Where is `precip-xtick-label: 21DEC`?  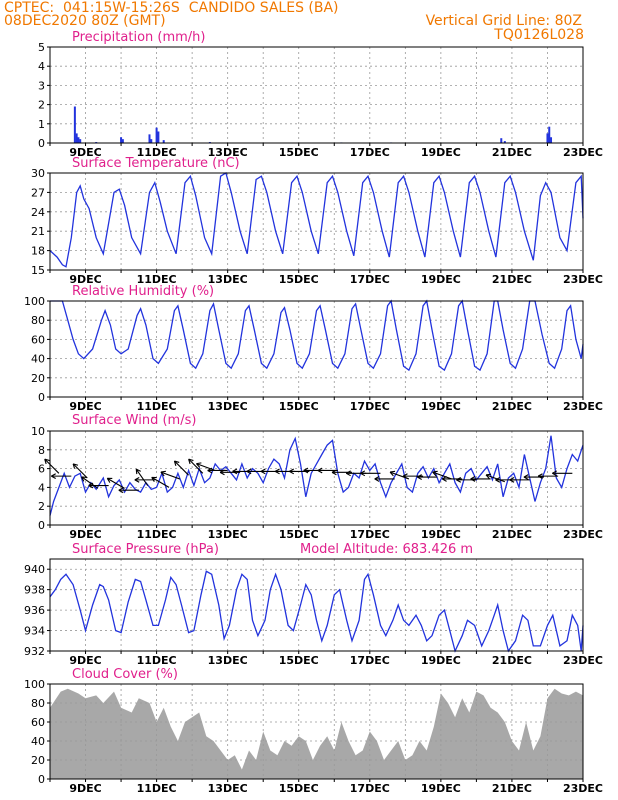 precip-xtick-label: 21DEC is located at coordinates (512, 152).